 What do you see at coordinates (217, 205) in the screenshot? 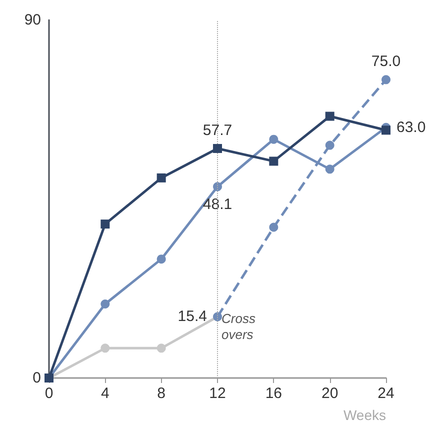
I see `data-label: 48.1` at bounding box center [217, 205].